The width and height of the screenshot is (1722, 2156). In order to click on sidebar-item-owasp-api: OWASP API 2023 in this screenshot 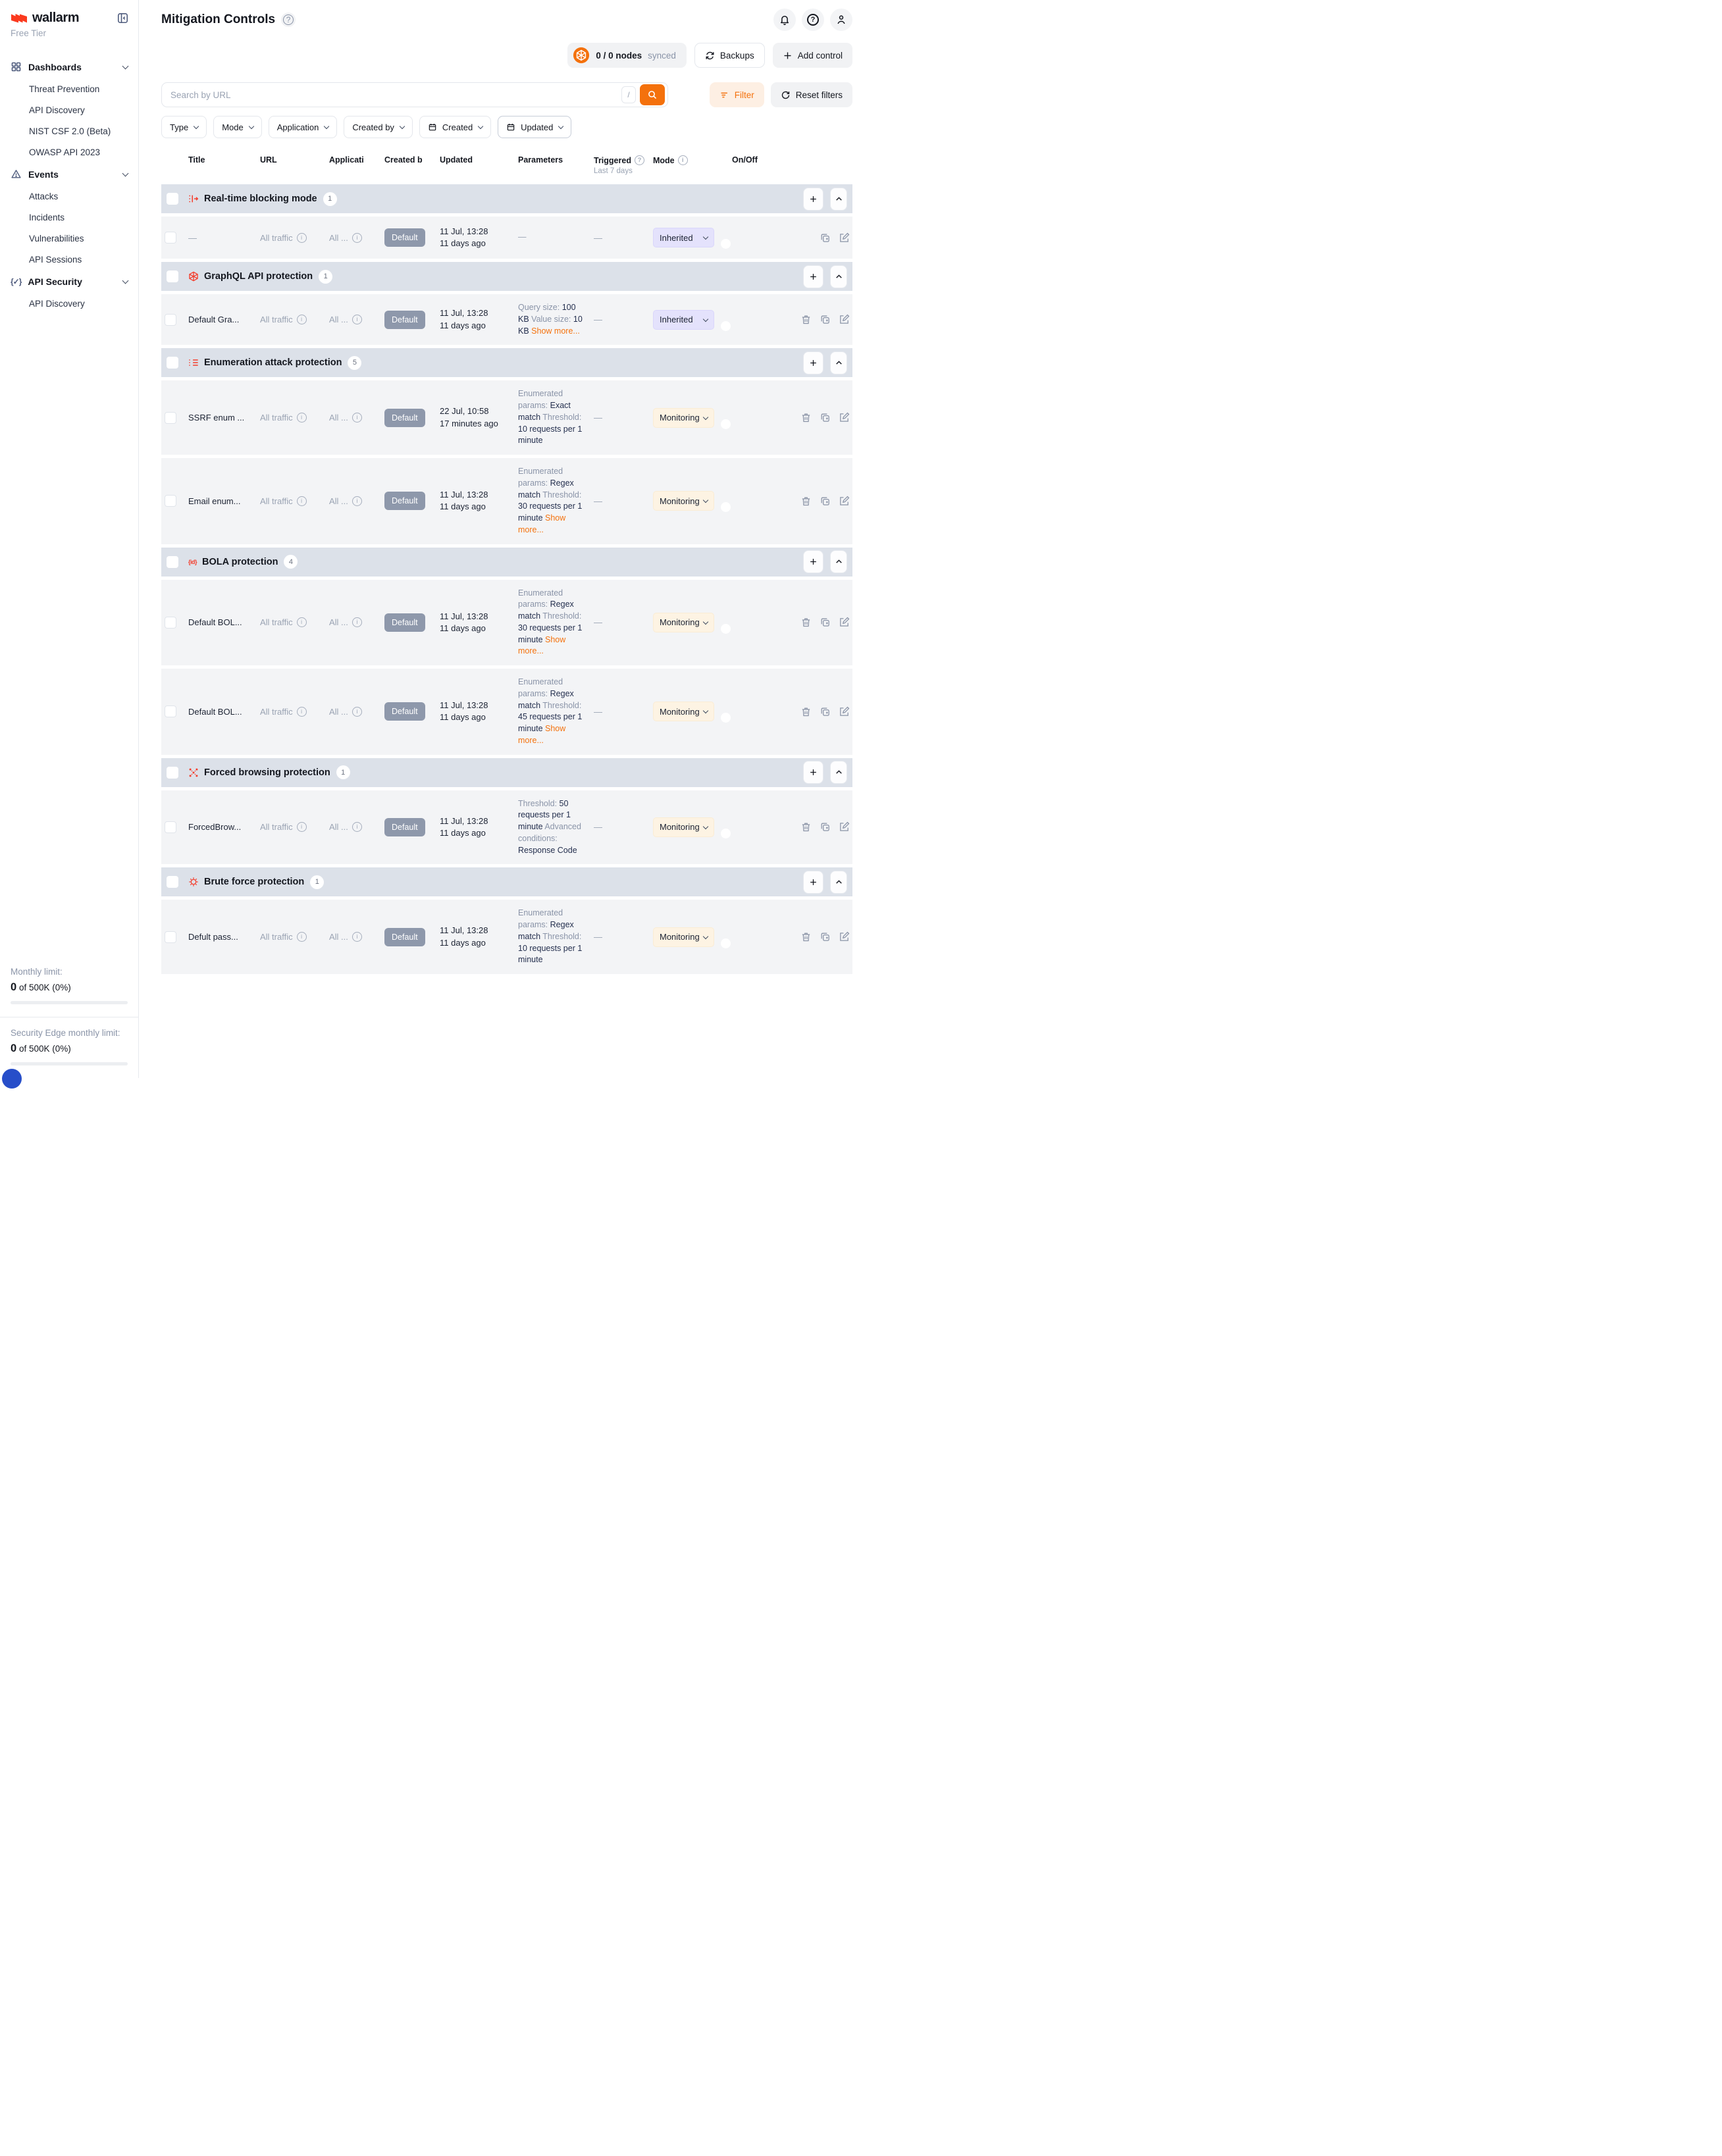, I will do `click(65, 152)`.